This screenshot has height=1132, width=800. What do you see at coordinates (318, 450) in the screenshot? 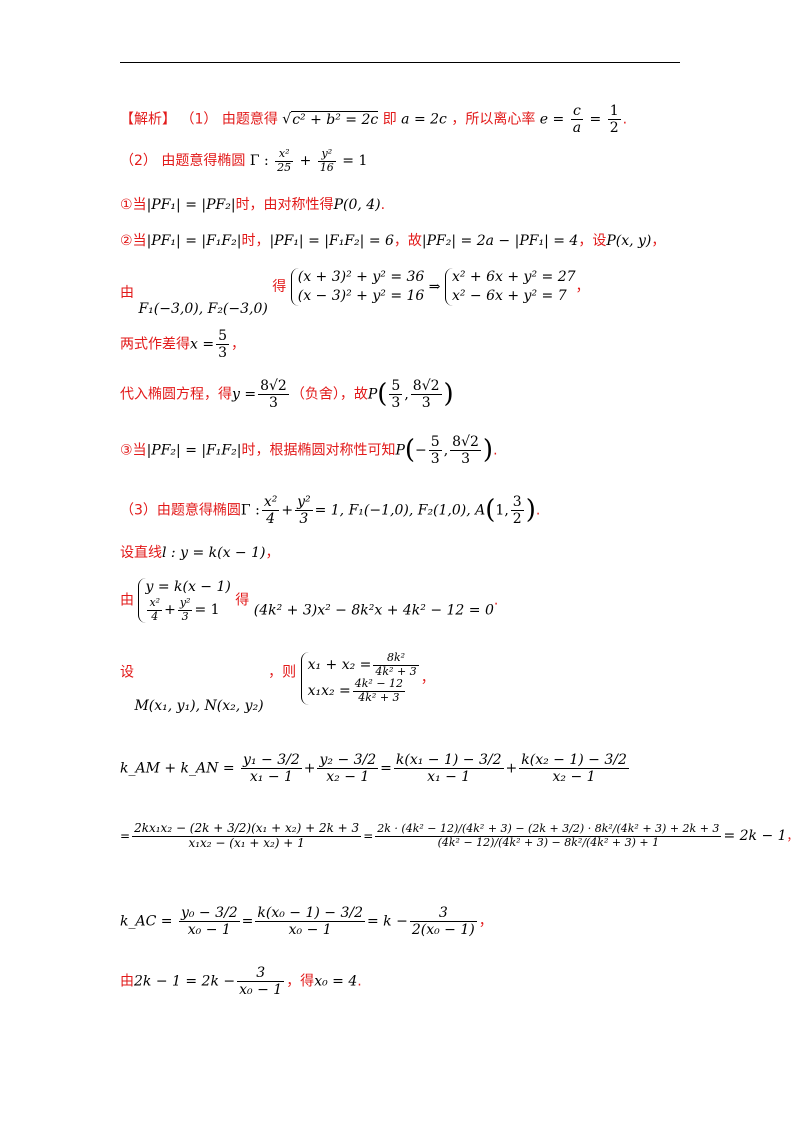
I see `case3-text: 时，根据椭圆对称性可知` at bounding box center [318, 450].